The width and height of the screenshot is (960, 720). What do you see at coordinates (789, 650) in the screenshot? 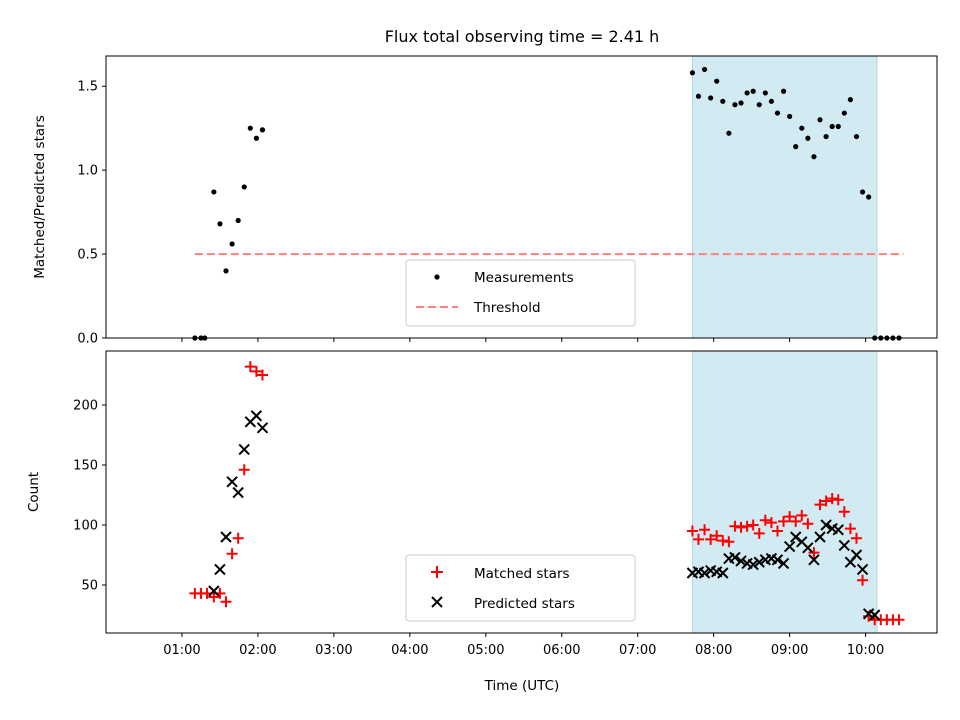
I see `x-tick-label: 09:00` at bounding box center [789, 650].